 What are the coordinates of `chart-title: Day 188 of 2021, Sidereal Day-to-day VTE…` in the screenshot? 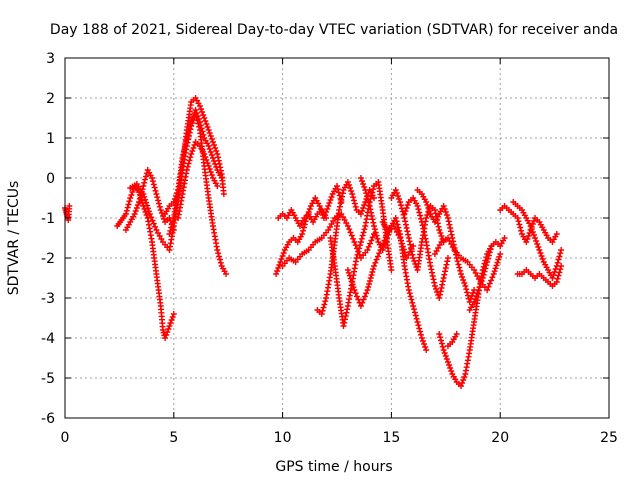 It's located at (334, 30).